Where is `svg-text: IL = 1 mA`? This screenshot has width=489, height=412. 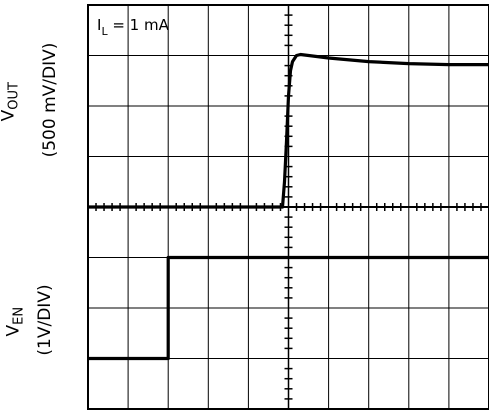
svg-text: IL = 1 mA is located at coordinates (133, 27).